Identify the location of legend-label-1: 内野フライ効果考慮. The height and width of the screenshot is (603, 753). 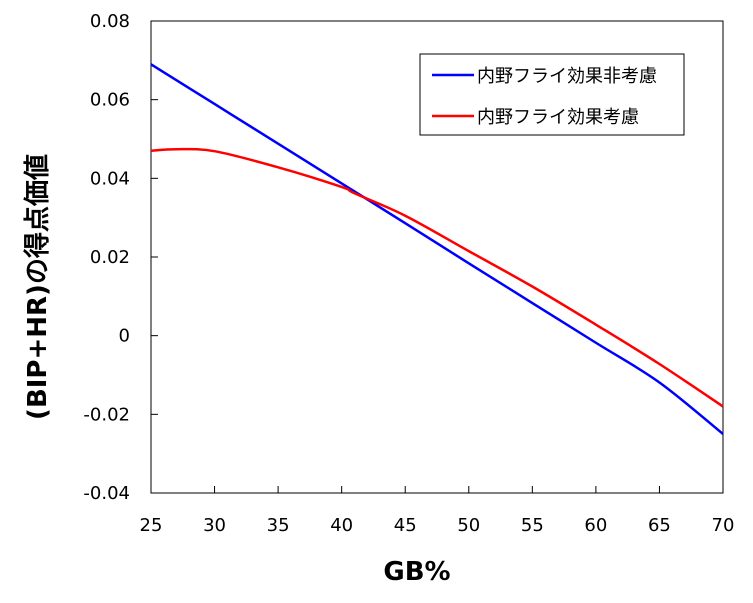
(558, 117).